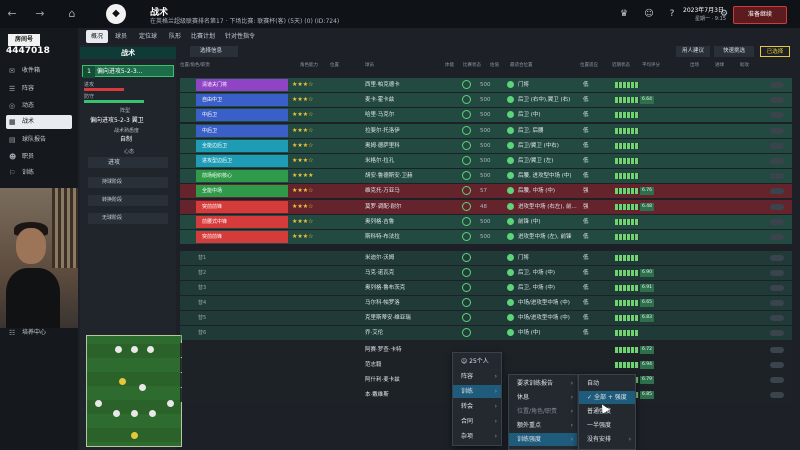  I want to click on picked-button: 已选择, so click(775, 51).